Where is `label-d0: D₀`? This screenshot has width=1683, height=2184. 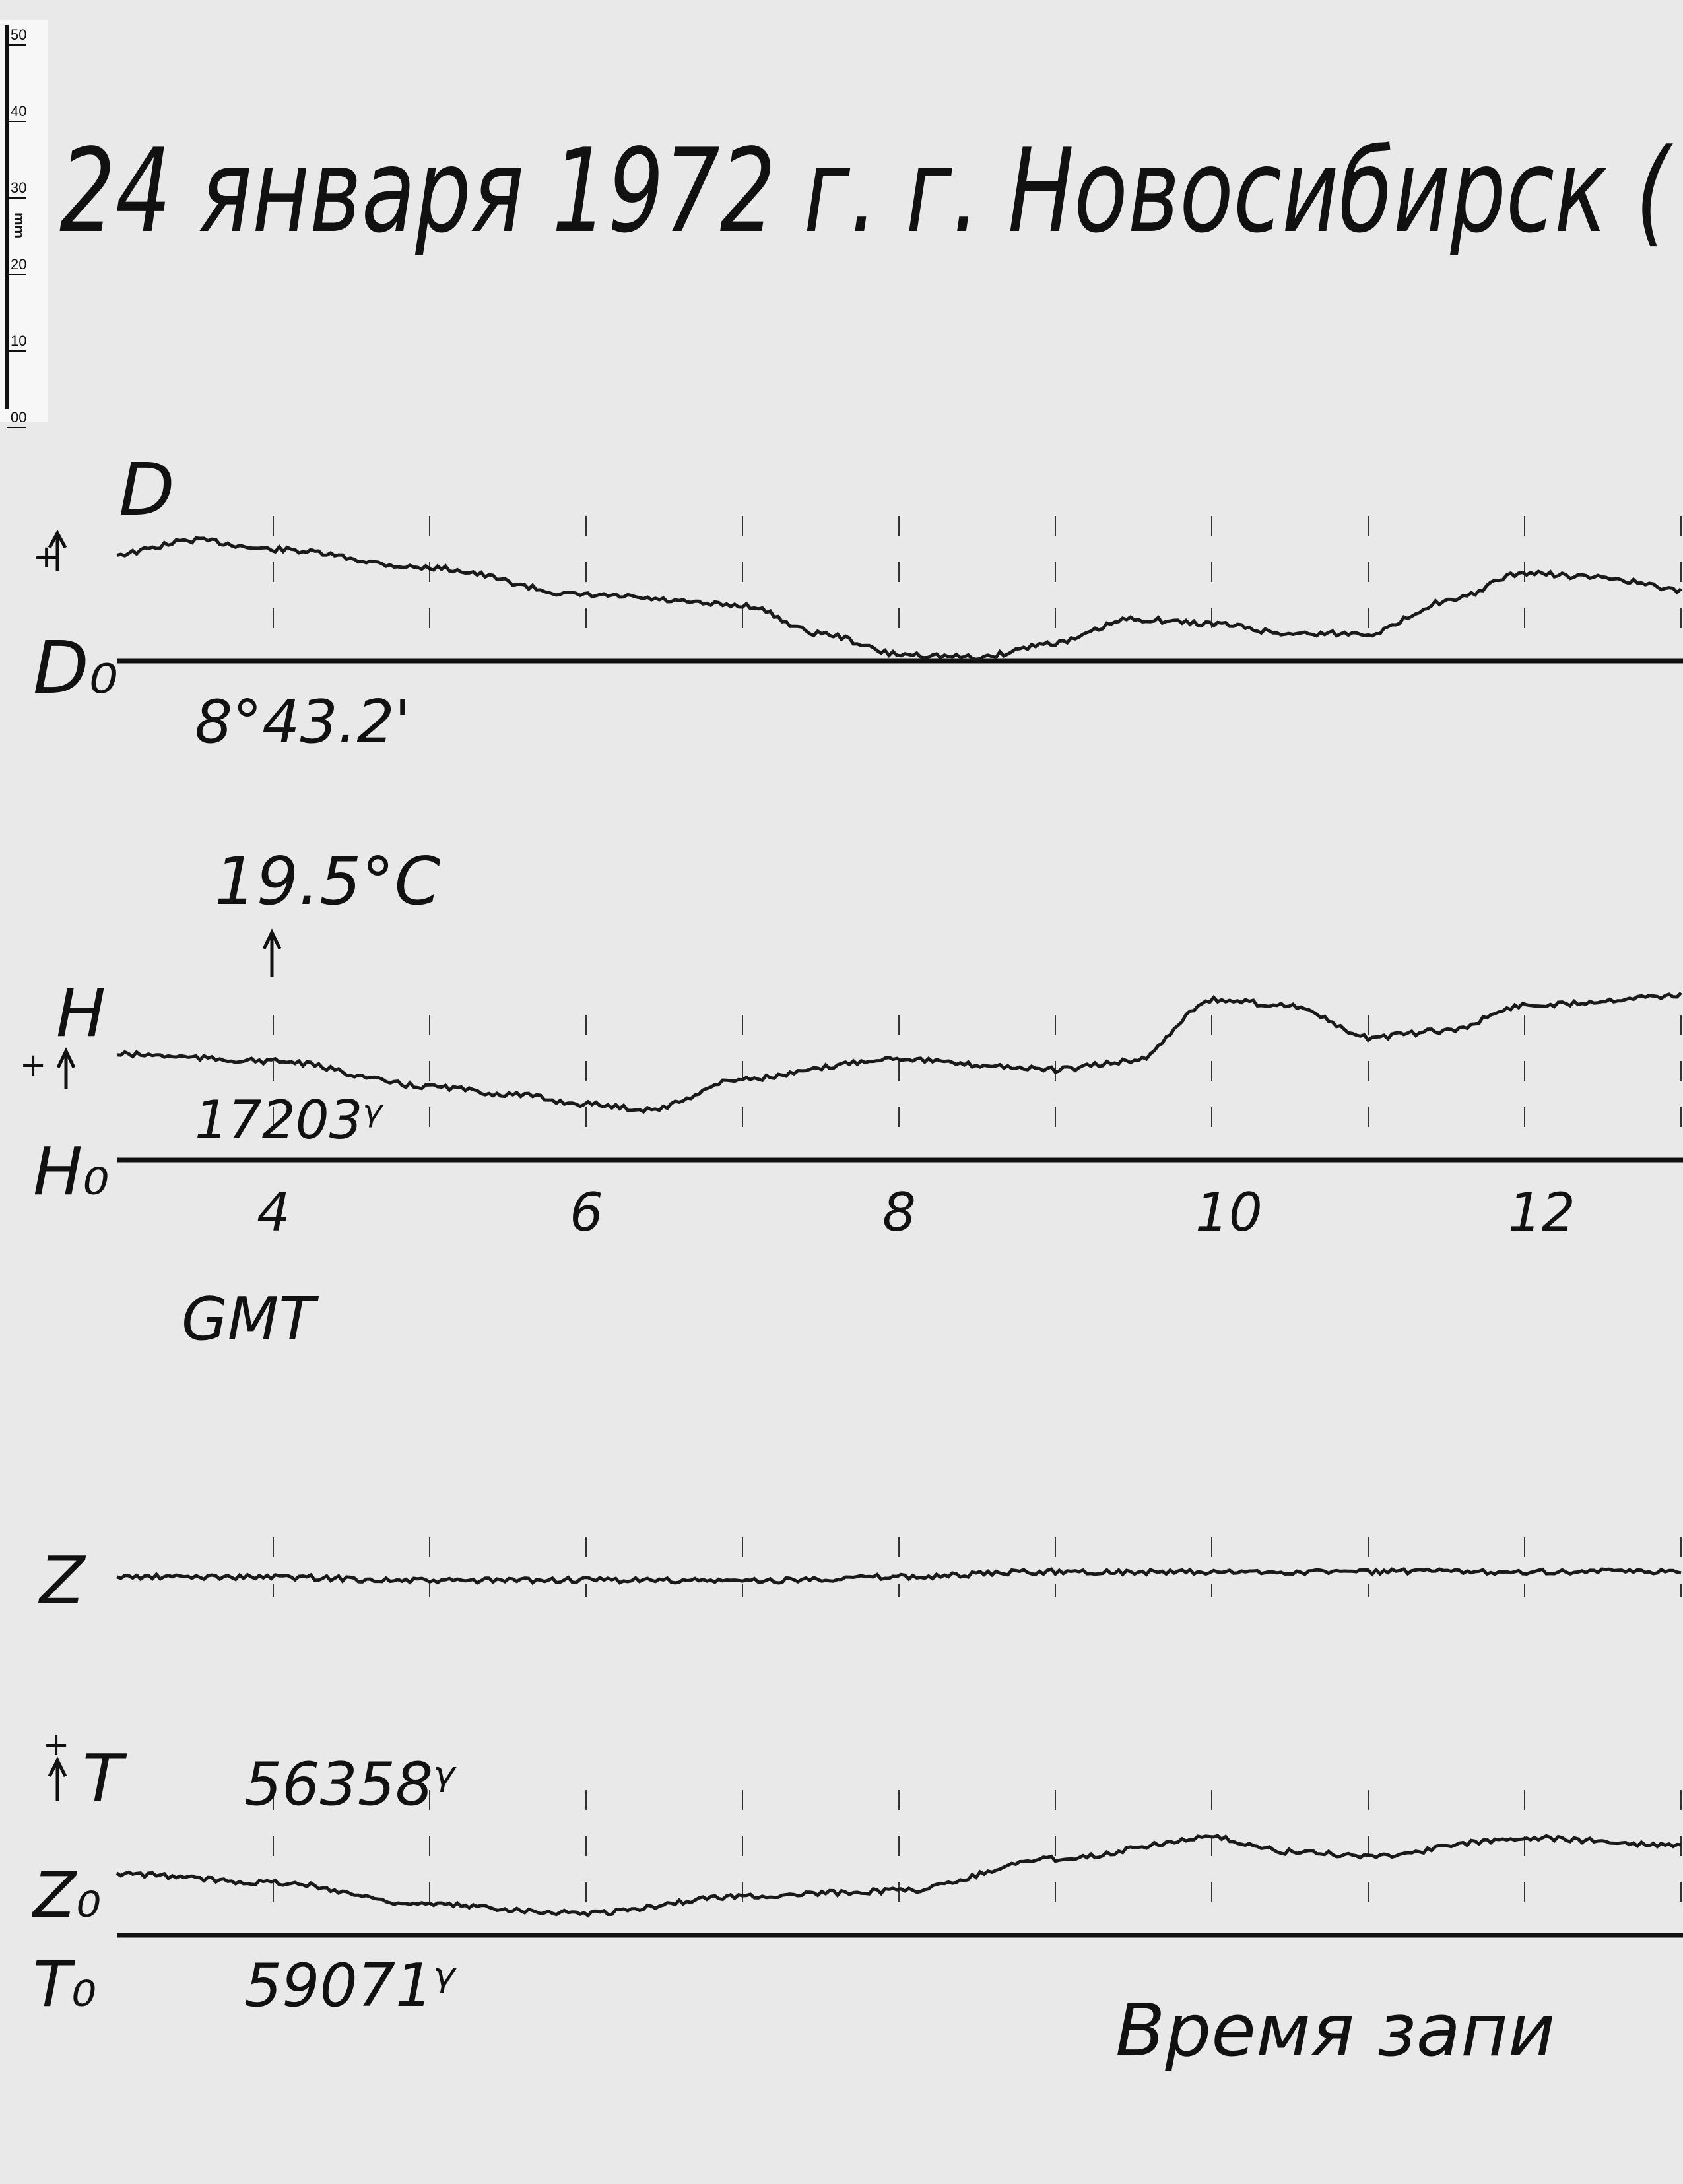 label-d0: D₀ is located at coordinates (75, 668).